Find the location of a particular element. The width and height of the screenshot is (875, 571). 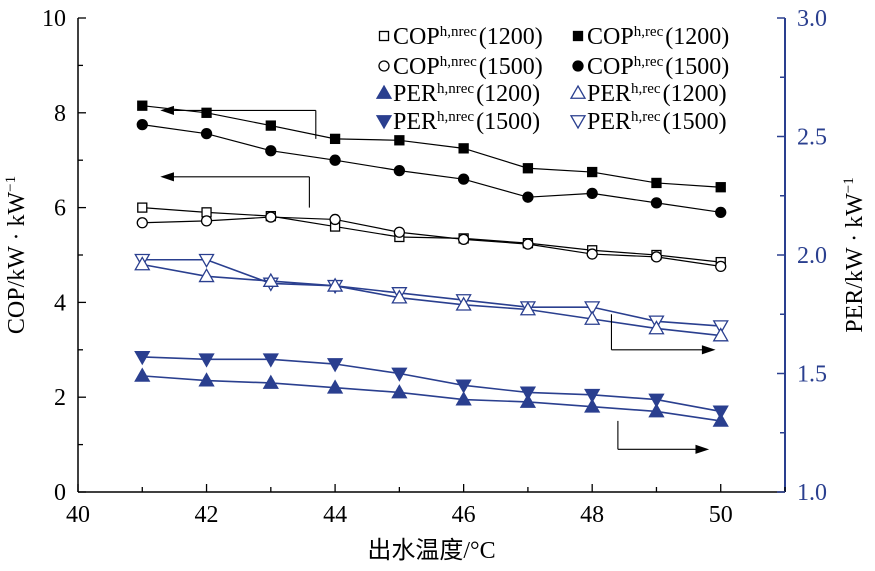

legend-item: PERh,nrec(1200) is located at coordinates (457, 94).